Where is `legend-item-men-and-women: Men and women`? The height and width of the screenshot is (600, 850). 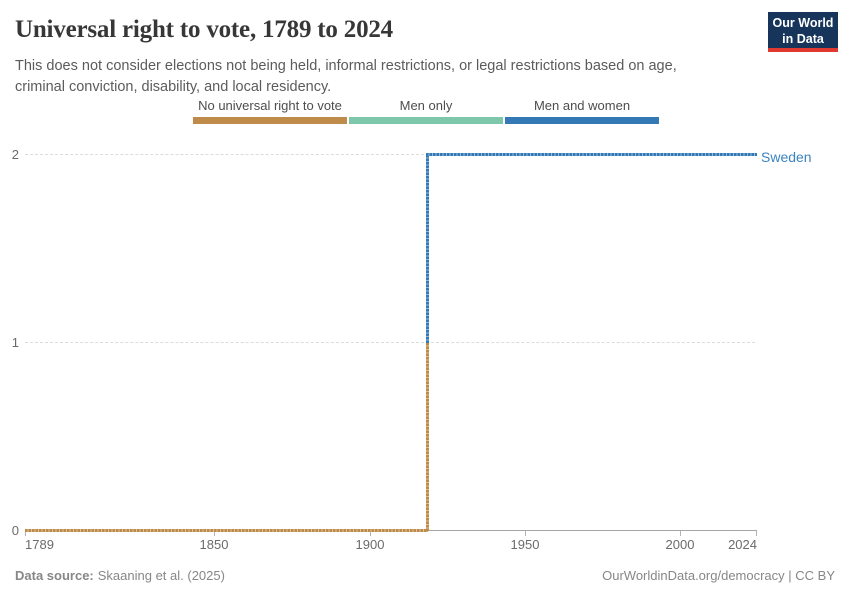
legend-item-men-and-women: Men and women is located at coordinates (582, 111).